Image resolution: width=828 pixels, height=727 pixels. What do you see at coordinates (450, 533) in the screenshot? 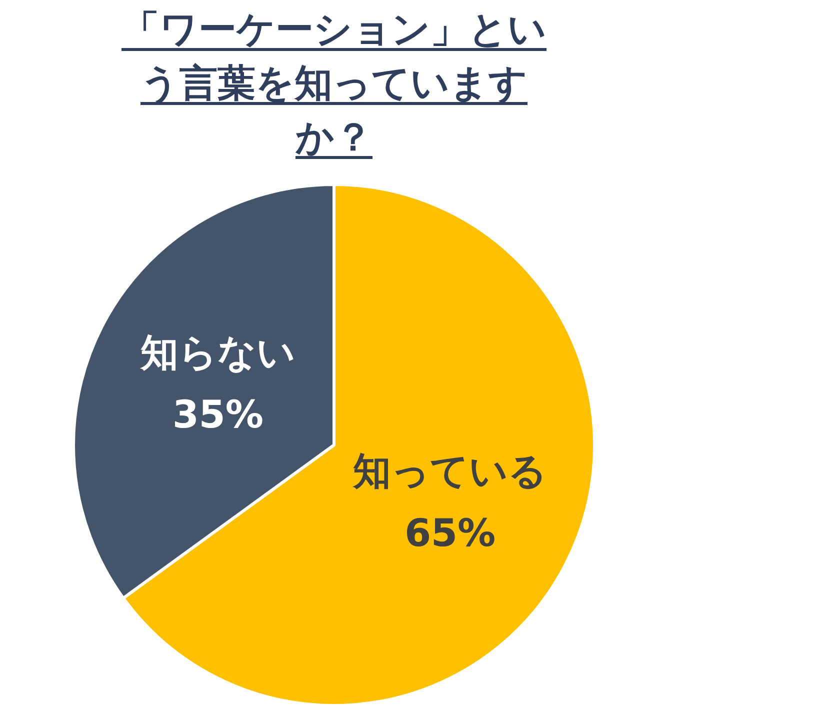
I see `data-label: 65%` at bounding box center [450, 533].